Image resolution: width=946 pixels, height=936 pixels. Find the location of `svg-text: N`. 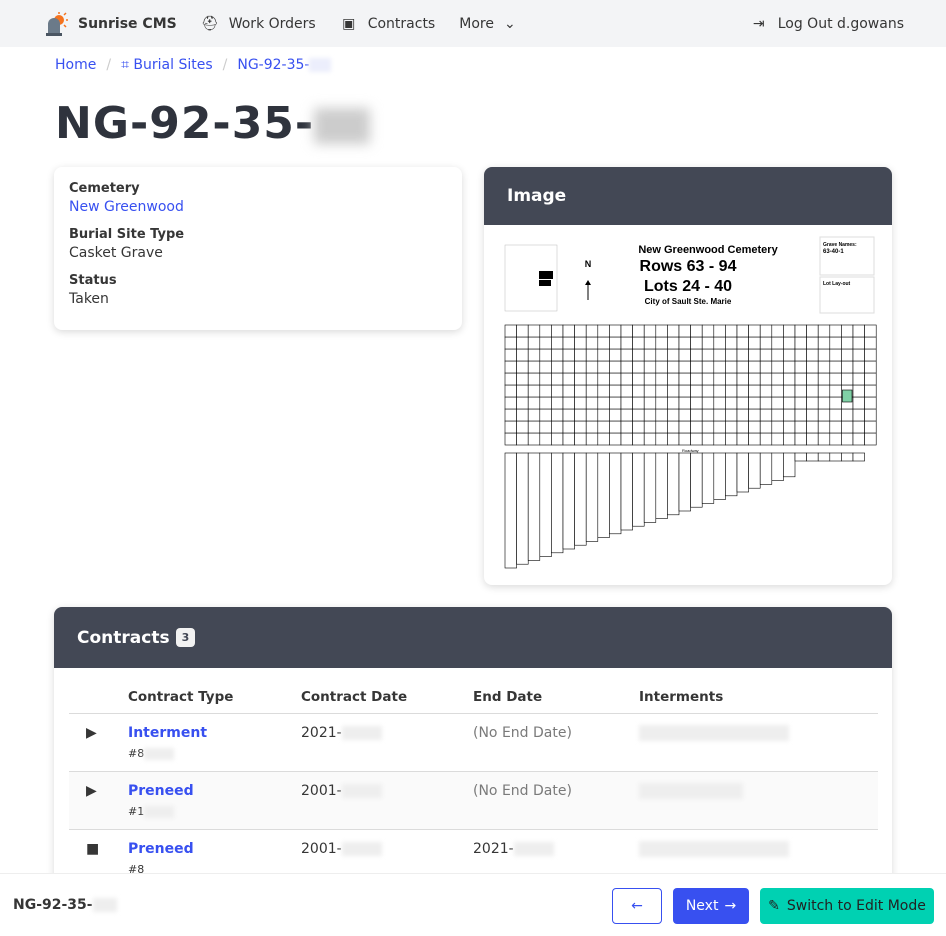

svg-text: N is located at coordinates (588, 264).